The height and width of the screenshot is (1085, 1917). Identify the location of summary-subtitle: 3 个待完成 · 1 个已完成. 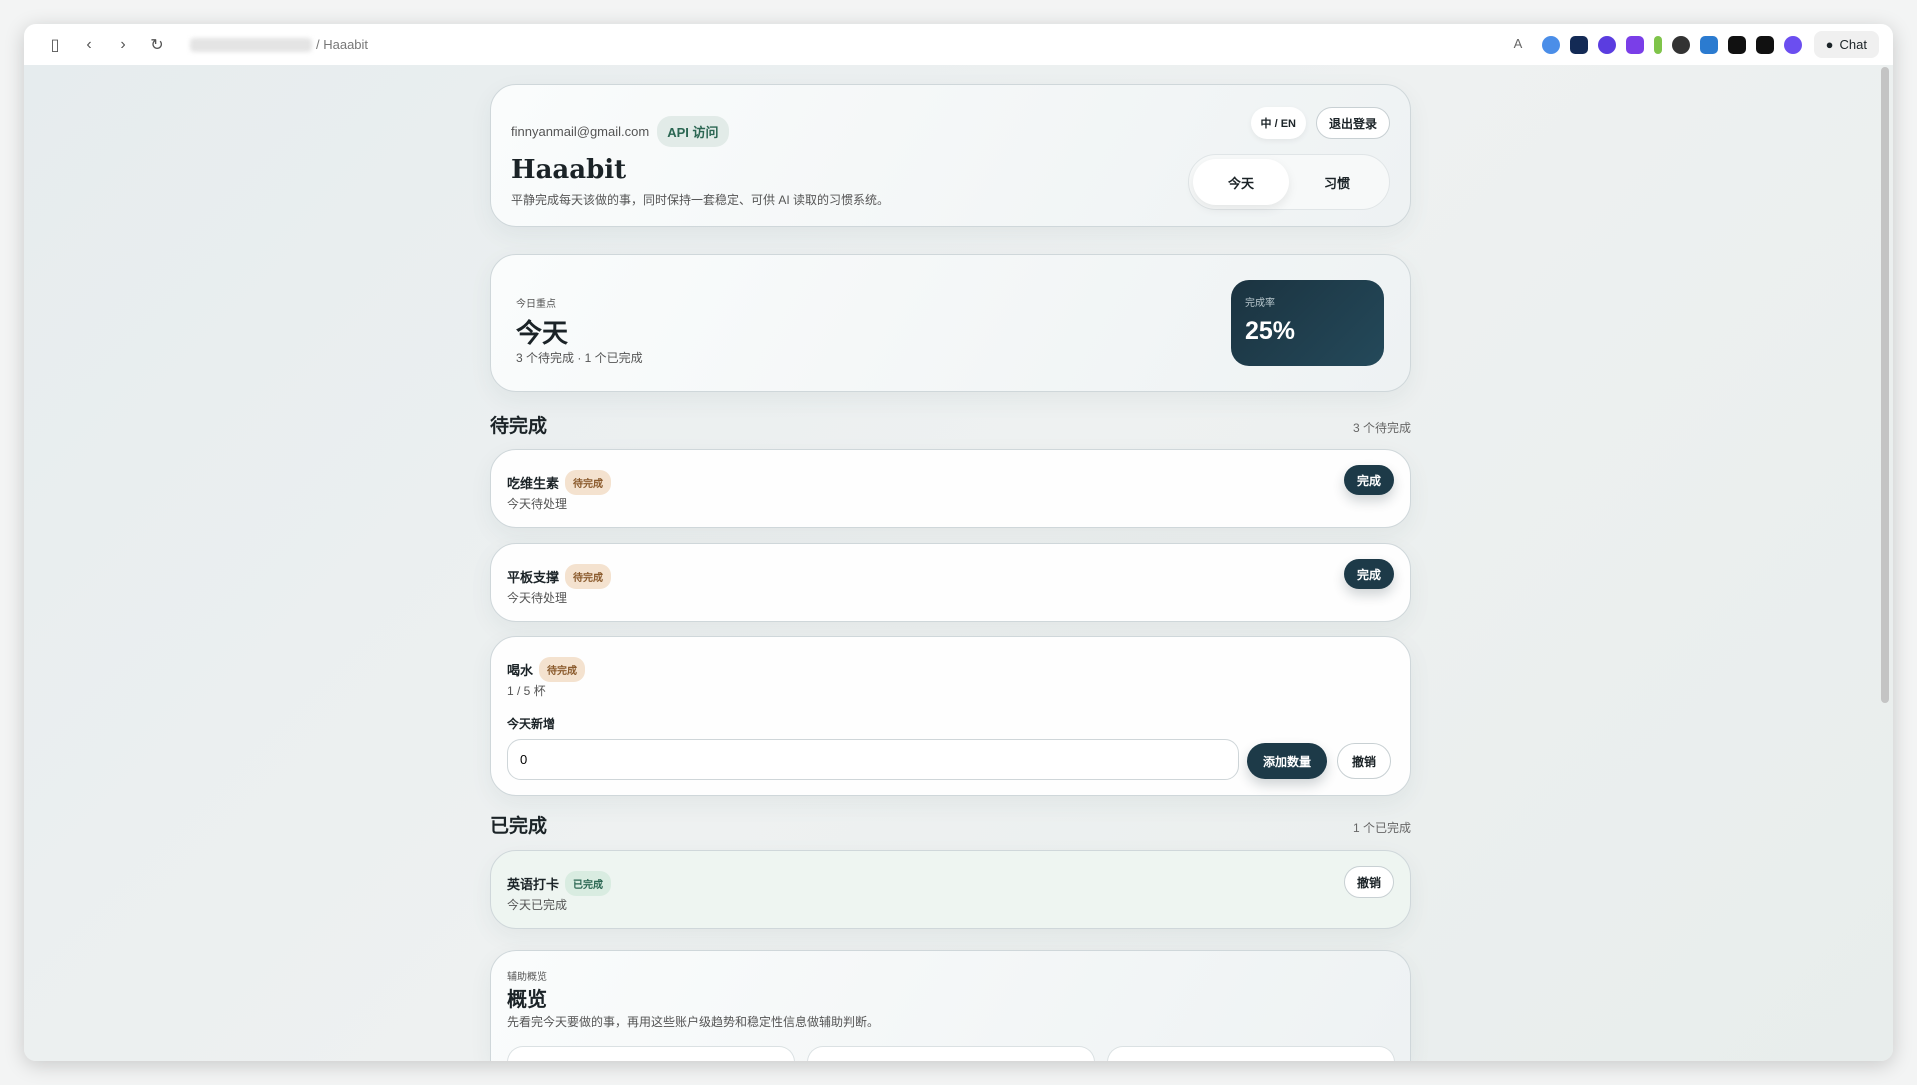
(579, 358).